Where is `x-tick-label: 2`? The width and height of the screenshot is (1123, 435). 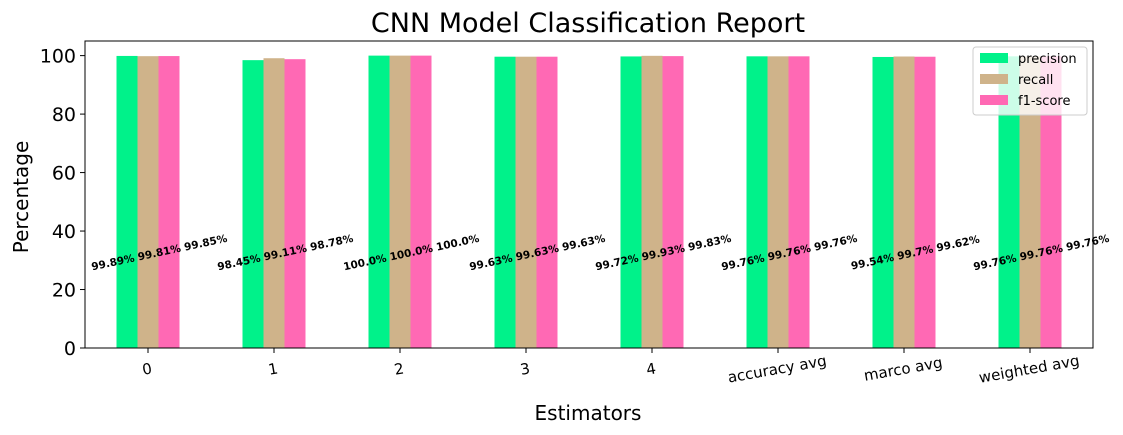 x-tick-label: 2 is located at coordinates (399, 368).